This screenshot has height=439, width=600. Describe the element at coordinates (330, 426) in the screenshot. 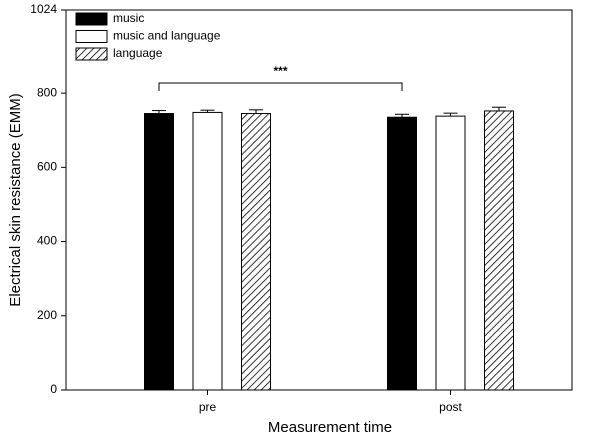

I see `x-axis-title: Measurement time` at that location.